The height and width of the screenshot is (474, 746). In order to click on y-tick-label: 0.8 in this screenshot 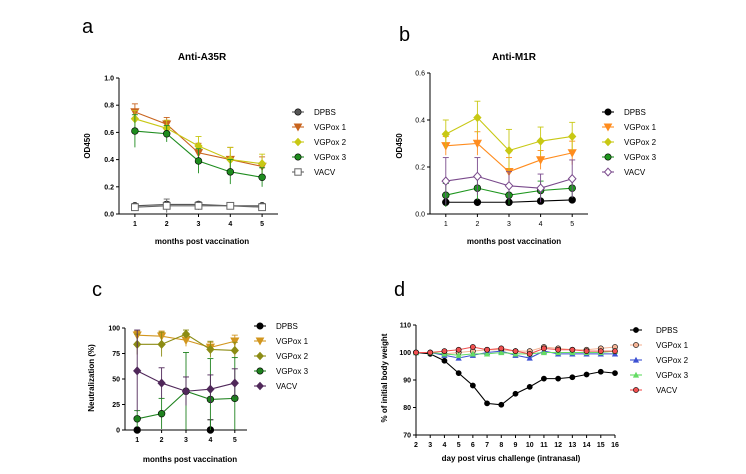, I will do `click(109, 106)`.